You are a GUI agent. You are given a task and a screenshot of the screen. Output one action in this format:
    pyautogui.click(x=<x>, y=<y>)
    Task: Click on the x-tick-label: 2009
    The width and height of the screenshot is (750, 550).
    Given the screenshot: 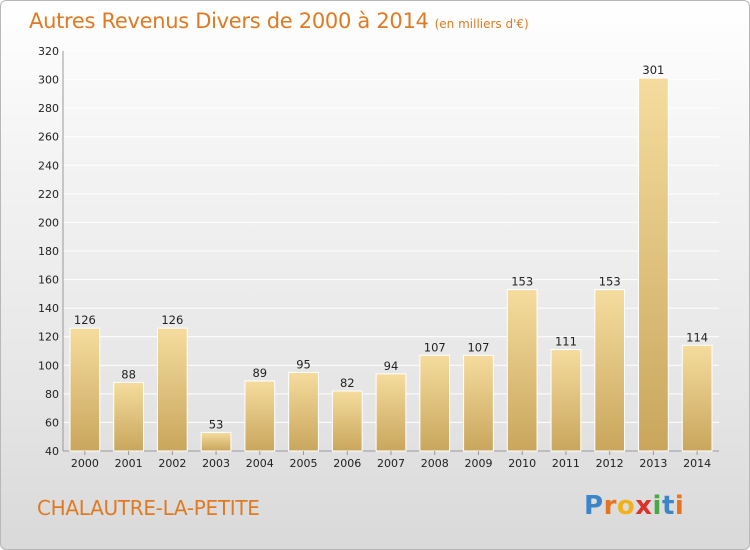 What is the action you would take?
    pyautogui.click(x=478, y=463)
    